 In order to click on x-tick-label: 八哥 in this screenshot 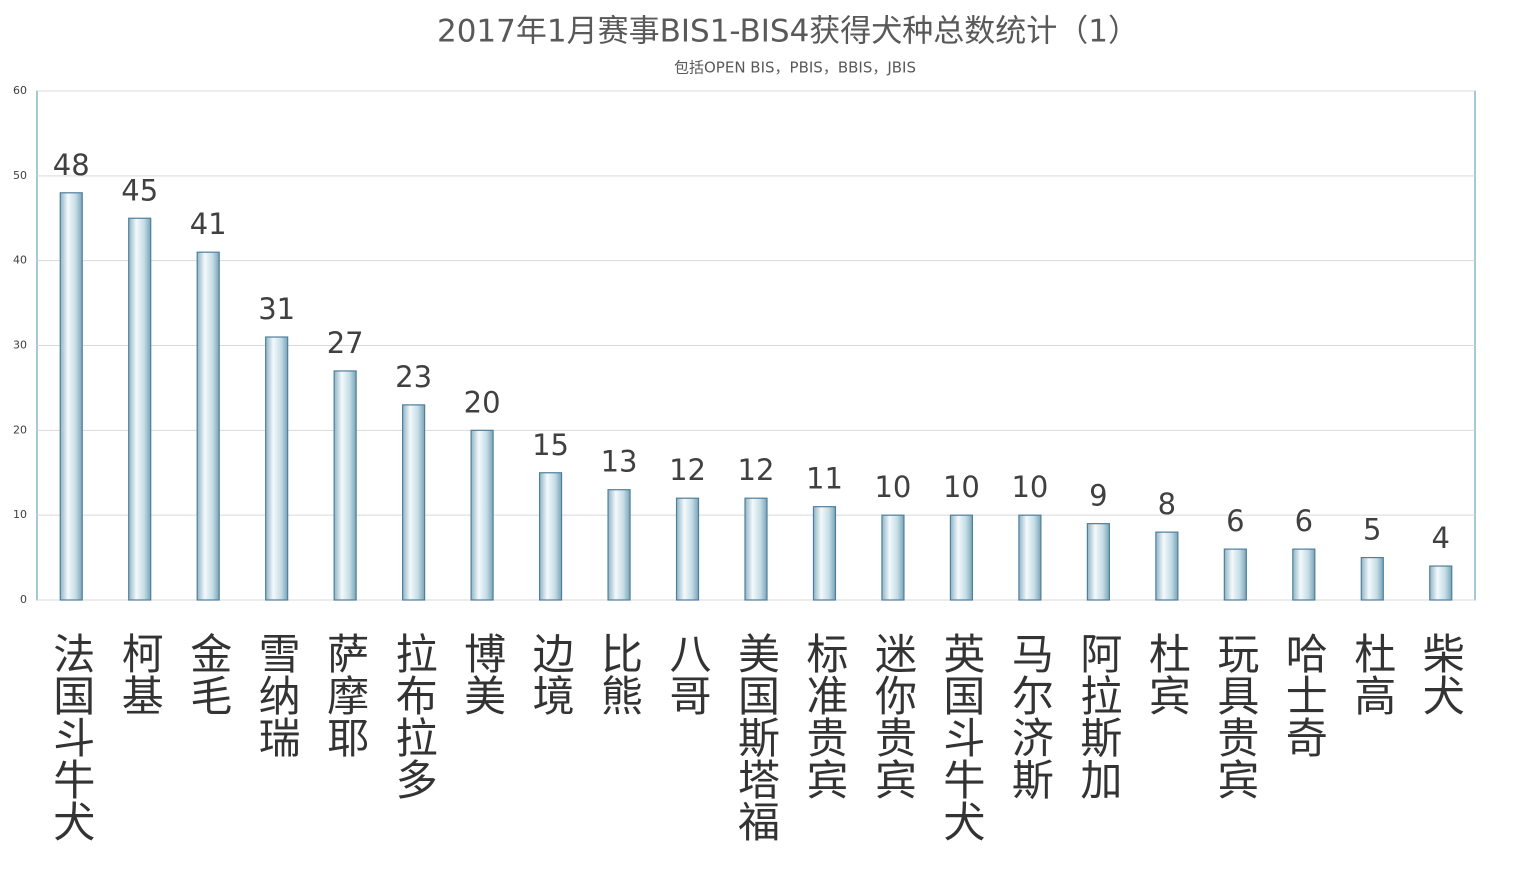, I will do `click(687, 674)`.